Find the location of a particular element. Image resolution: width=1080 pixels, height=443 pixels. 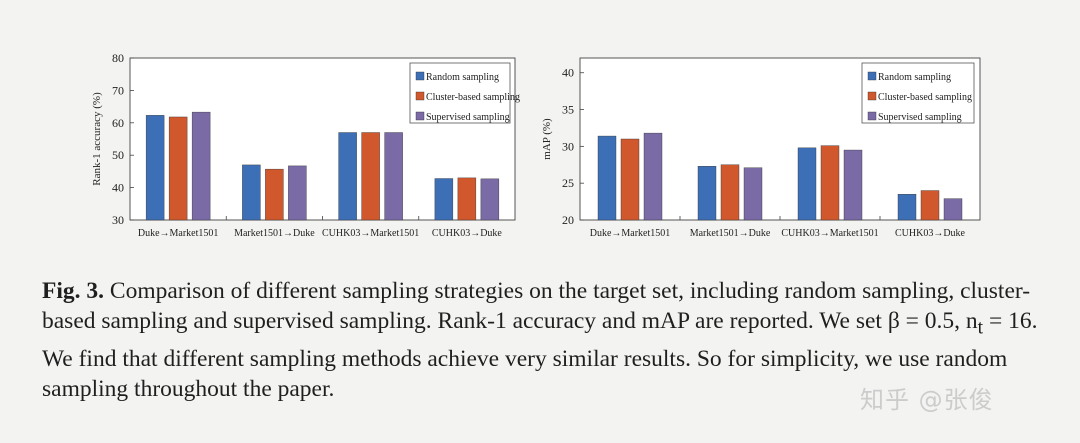

caption-label: Fig. 3. is located at coordinates (73, 291).